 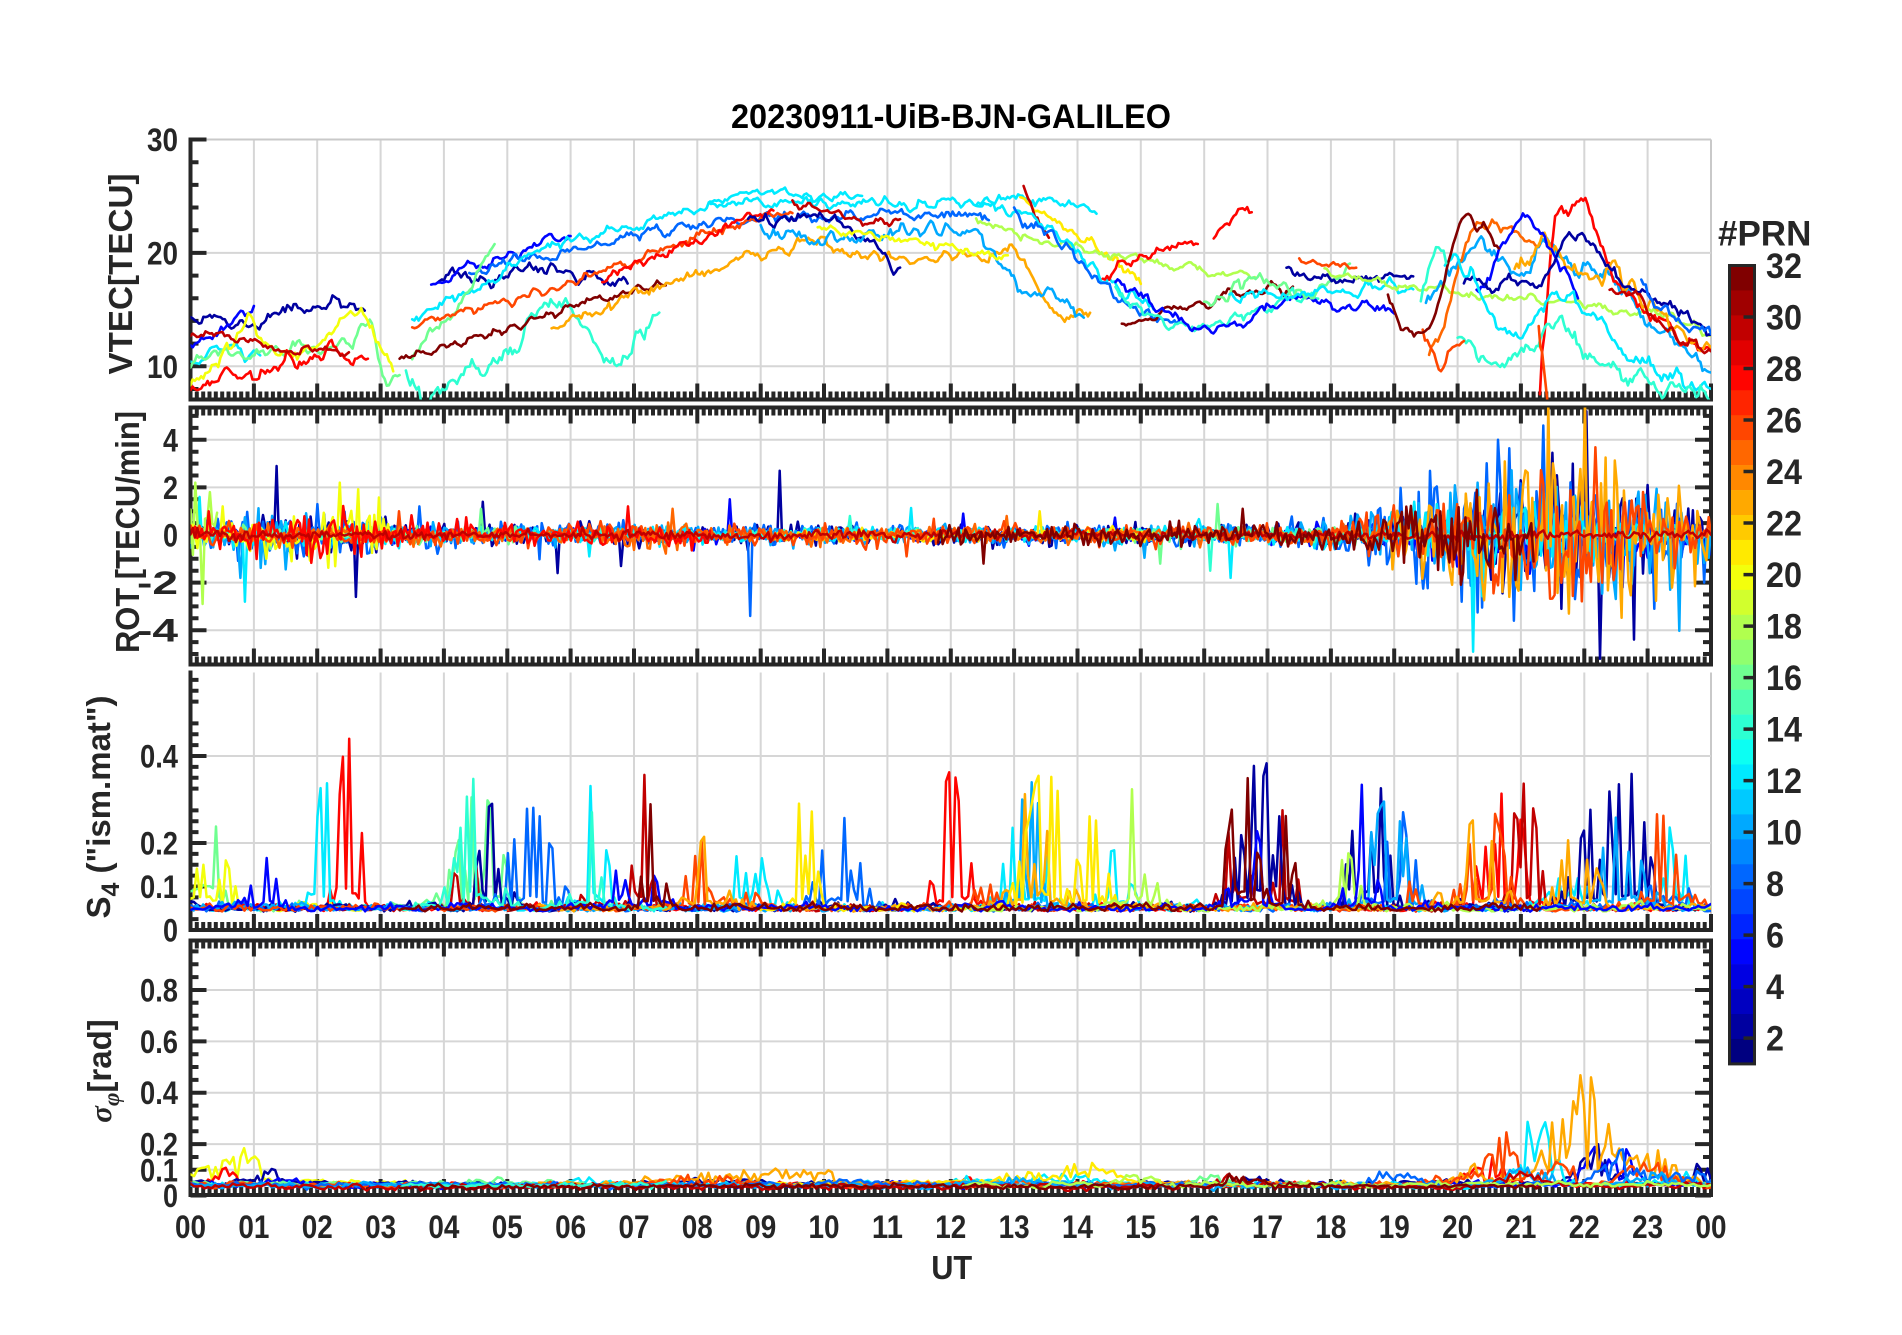 What do you see at coordinates (1784, 369) in the screenshot?
I see `svg-text: 28` at bounding box center [1784, 369].